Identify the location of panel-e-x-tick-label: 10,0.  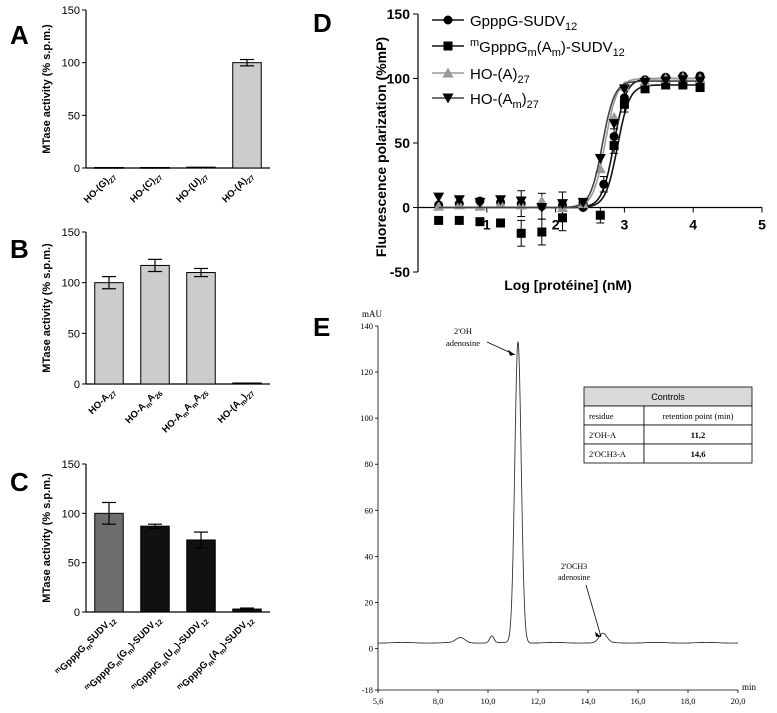
(488, 701).